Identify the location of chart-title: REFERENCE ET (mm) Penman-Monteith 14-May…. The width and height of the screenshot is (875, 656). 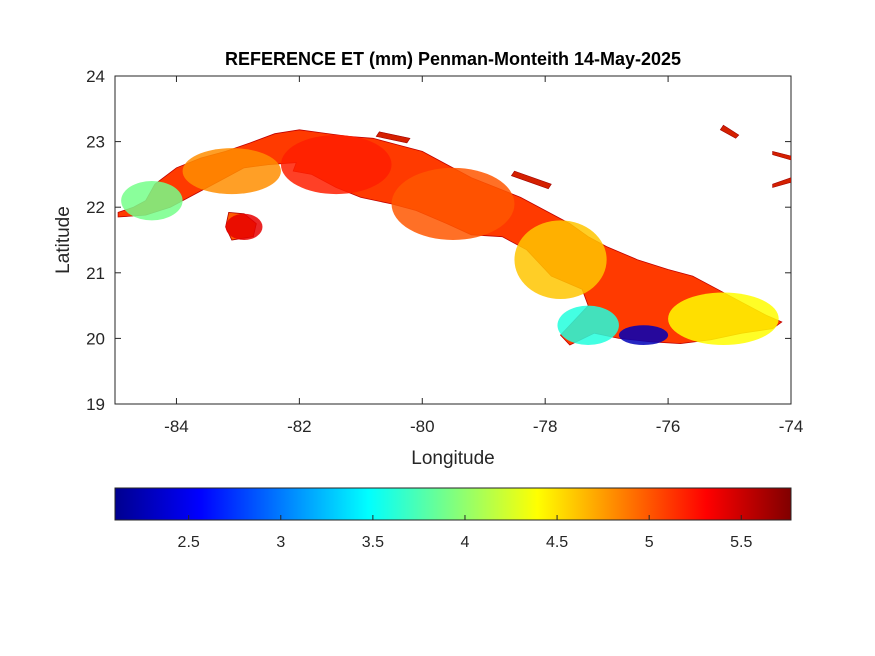
(453, 59).